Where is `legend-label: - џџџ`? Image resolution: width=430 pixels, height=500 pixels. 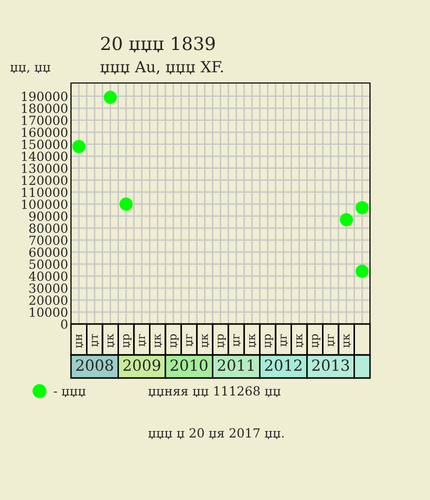
legend-label: - џџџ is located at coordinates (70, 393).